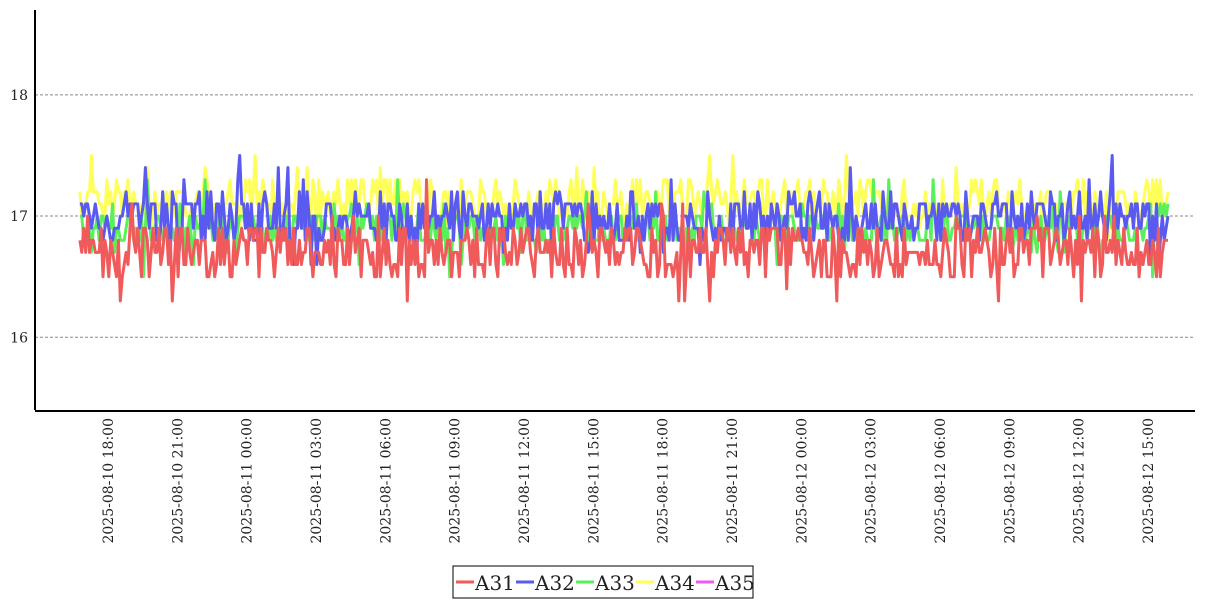 The height and width of the screenshot is (600, 1207). Describe the element at coordinates (19, 338) in the screenshot. I see `y-tick-label: 16` at that location.